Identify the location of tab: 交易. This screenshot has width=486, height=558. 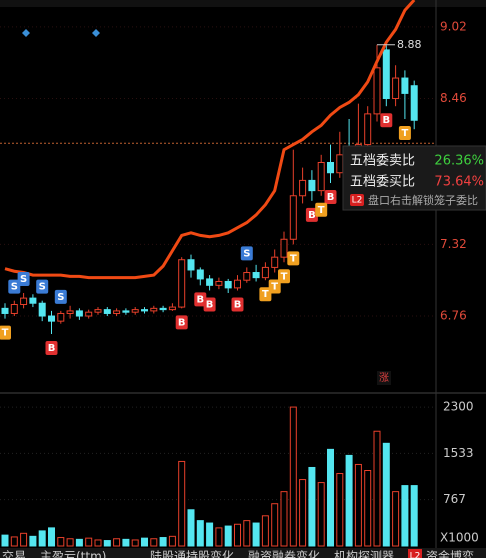
(14, 553).